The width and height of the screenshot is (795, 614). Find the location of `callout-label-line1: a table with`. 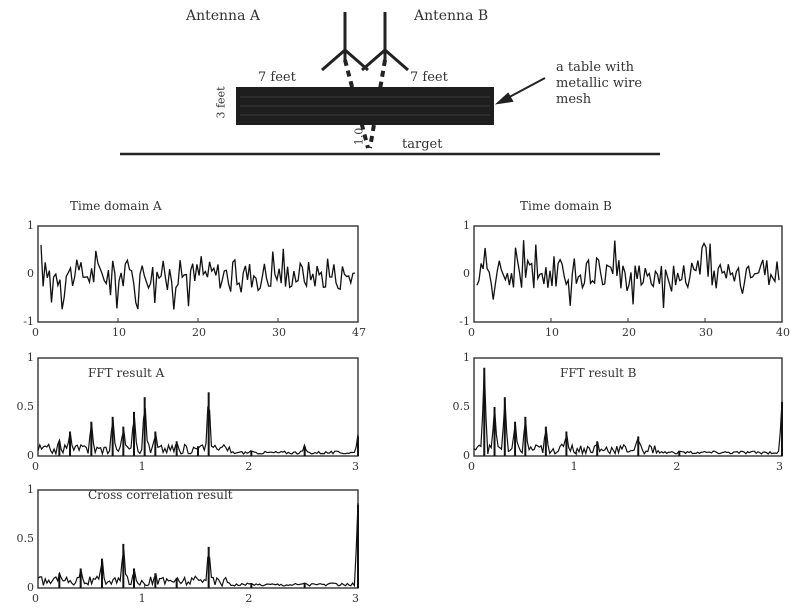

callout-label-line1: a table with is located at coordinates (595, 67).